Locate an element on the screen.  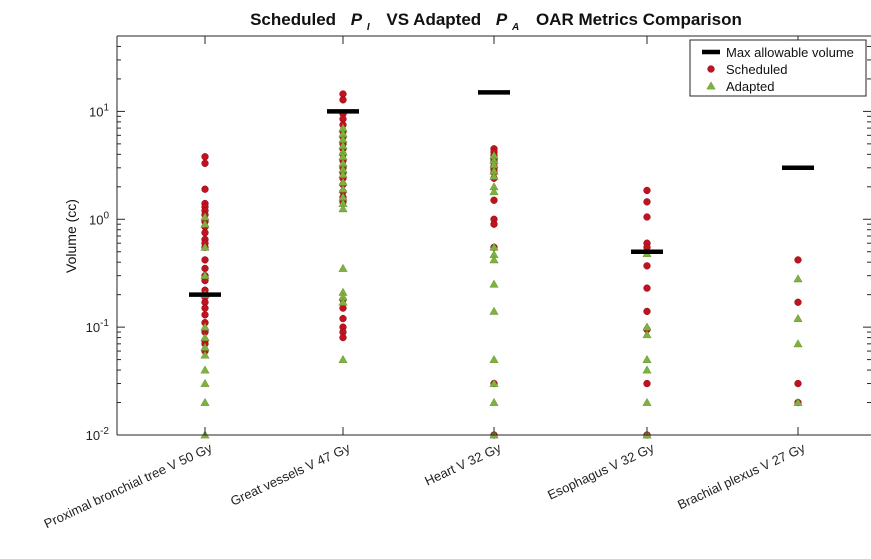
chart-title-symbol-1: P is located at coordinates (357, 19).